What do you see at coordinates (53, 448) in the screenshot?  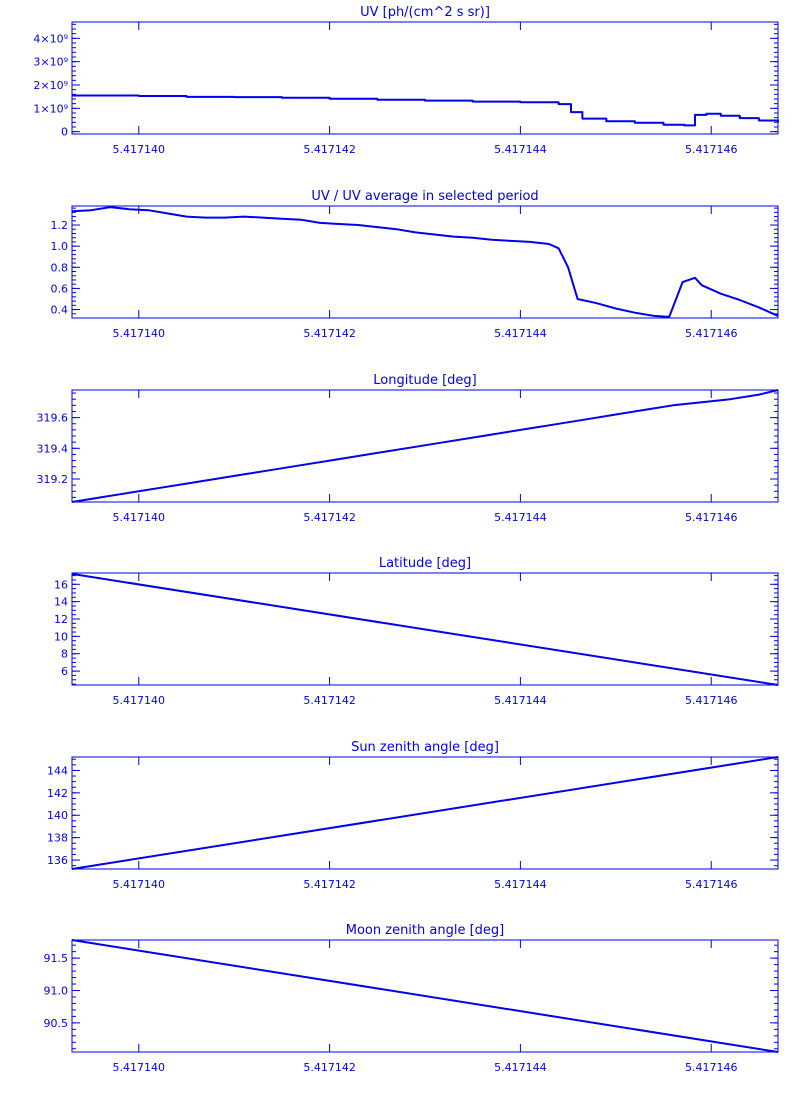 I see `y-tick-label: 319.4` at bounding box center [53, 448].